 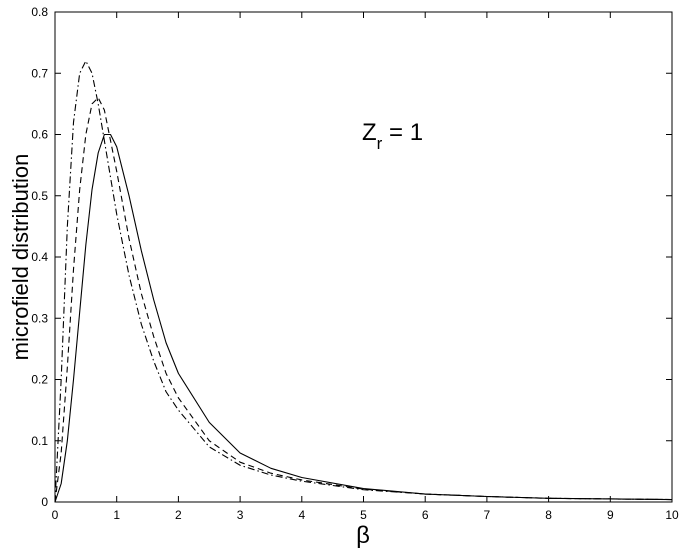 I want to click on annotation-subscript: r, so click(x=380, y=143).